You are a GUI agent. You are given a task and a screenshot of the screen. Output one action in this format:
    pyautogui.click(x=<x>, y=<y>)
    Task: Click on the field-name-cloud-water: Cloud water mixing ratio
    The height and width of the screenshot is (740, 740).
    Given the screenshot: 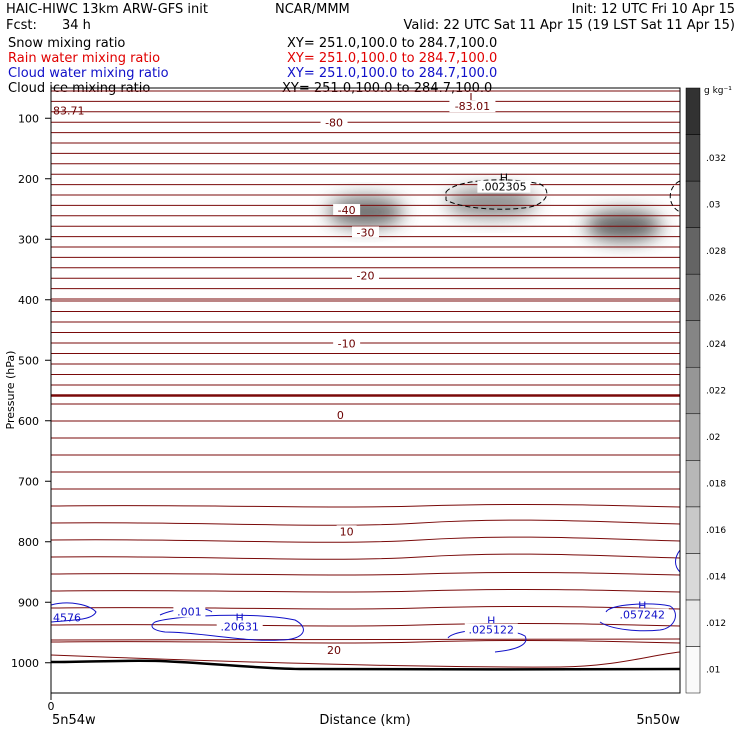 What is the action you would take?
    pyautogui.click(x=88, y=73)
    